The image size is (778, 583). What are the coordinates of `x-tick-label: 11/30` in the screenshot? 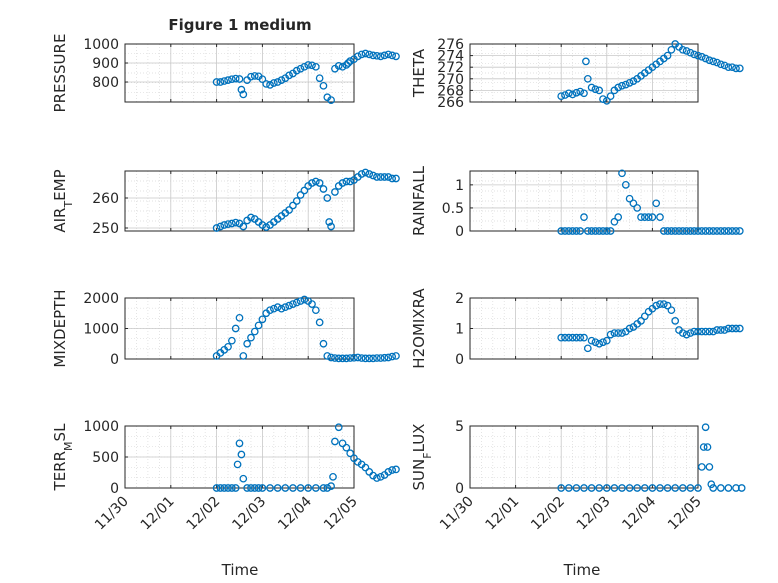 It's located at (112, 514).